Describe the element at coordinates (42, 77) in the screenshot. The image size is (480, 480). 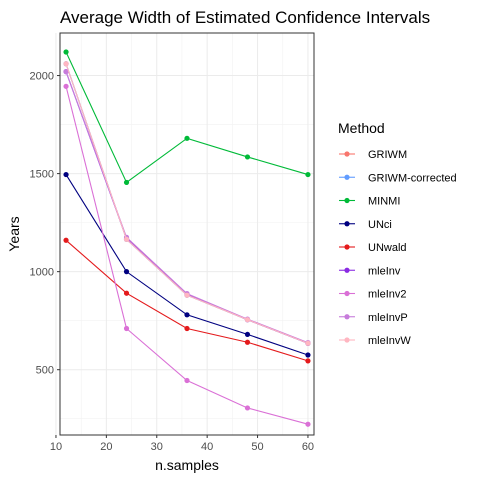
I see `y-tick-label: 2000` at that location.